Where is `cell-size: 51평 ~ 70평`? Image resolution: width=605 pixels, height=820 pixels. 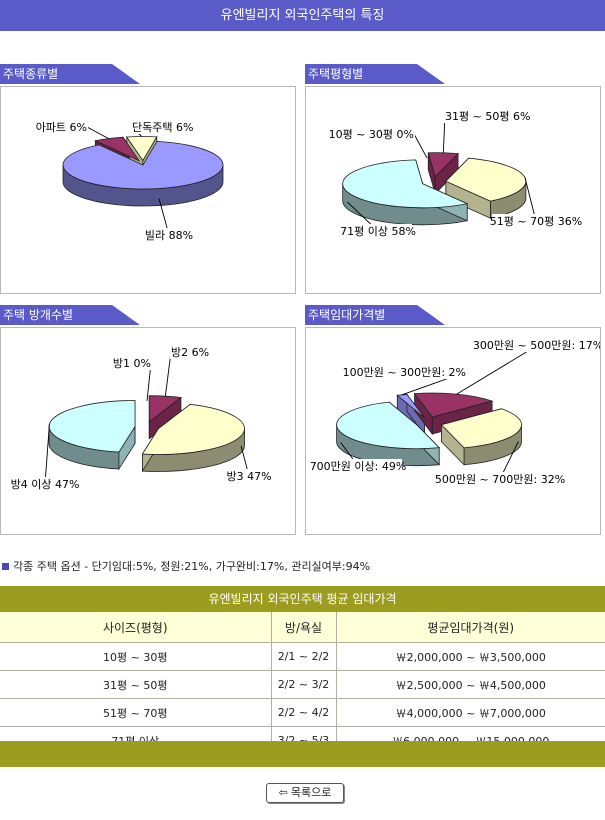 cell-size: 51평 ~ 70평 is located at coordinates (136, 712).